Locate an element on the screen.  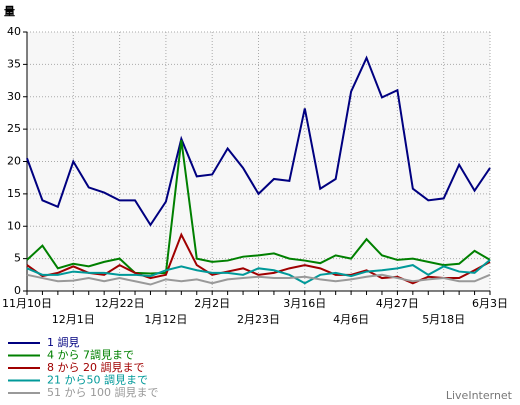
x-tick-label: 11月10日 is located at coordinates (27, 303).